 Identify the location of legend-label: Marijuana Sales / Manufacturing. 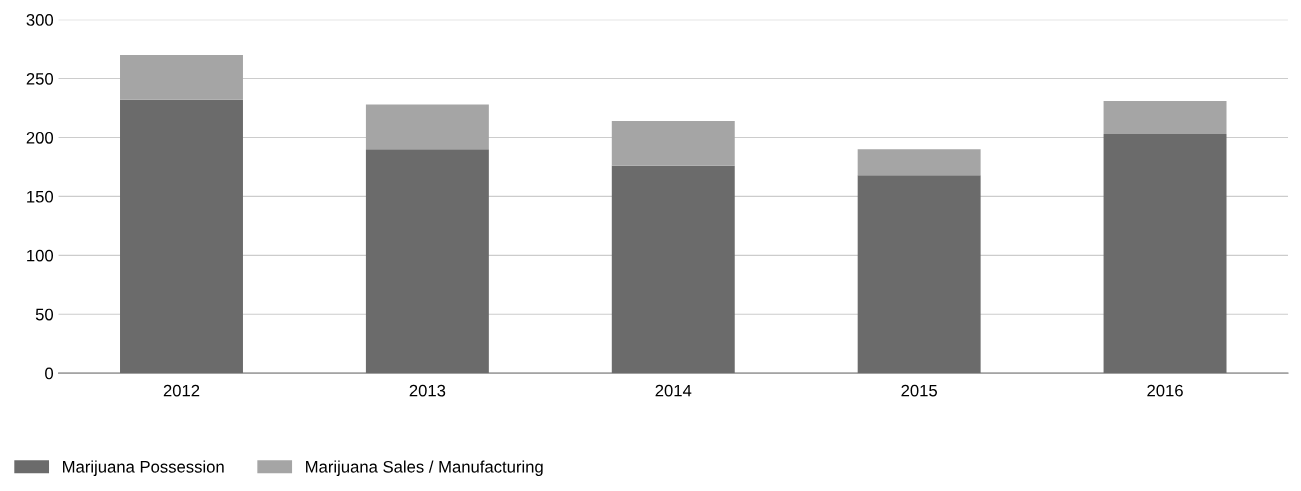
(424, 468).